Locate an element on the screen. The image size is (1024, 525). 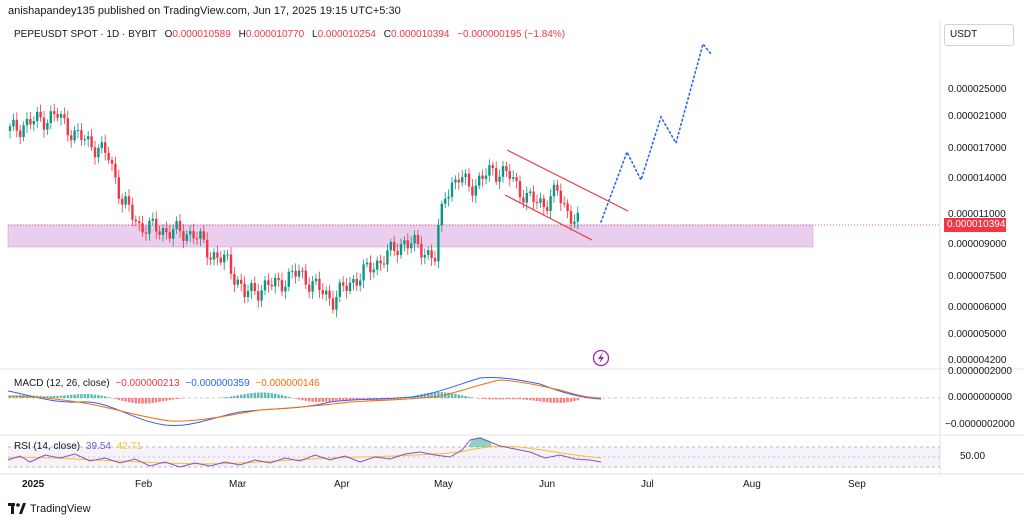
change-value: −0.000000195 (−1.84%) is located at coordinates (511, 34).